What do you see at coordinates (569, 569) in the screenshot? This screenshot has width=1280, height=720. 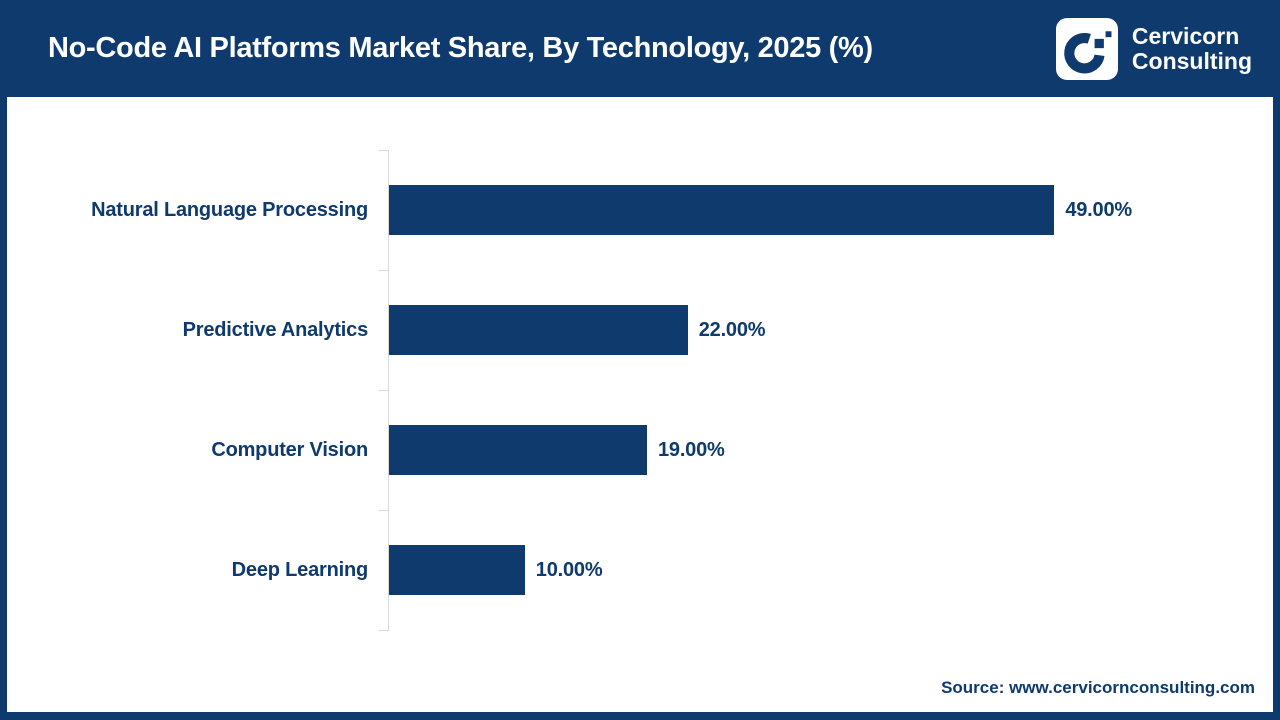 I see `value-label-deep-learning: 10.00%` at bounding box center [569, 569].